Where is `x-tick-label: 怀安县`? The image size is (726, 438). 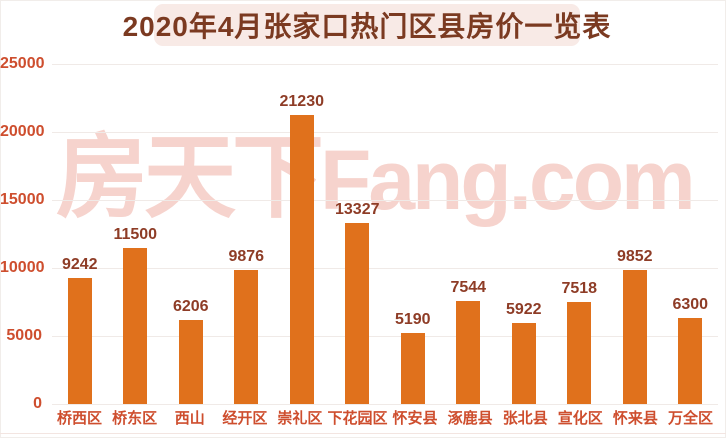
x-tick-label: 怀安县 is located at coordinates (415, 418).